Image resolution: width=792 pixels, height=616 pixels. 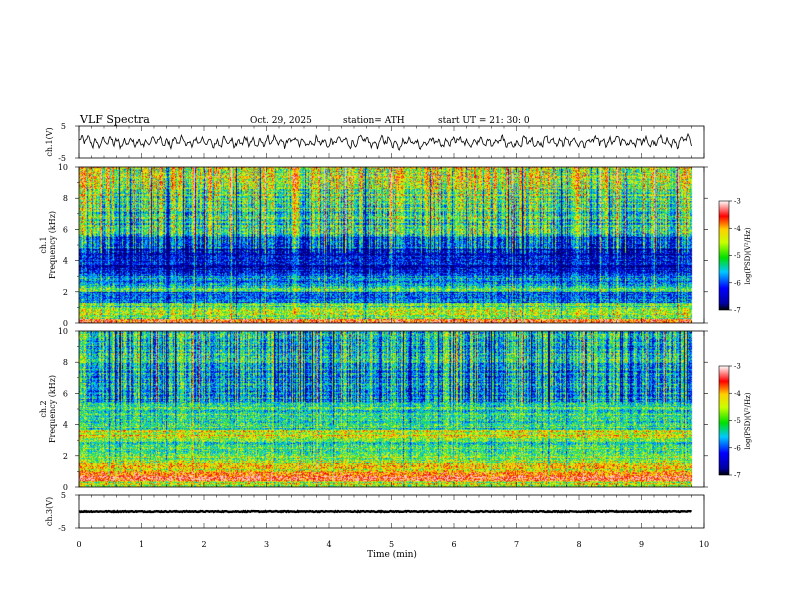 What do you see at coordinates (63, 126) in the screenshot?
I see `ch1-waveform-ytick-label: 5` at bounding box center [63, 126].